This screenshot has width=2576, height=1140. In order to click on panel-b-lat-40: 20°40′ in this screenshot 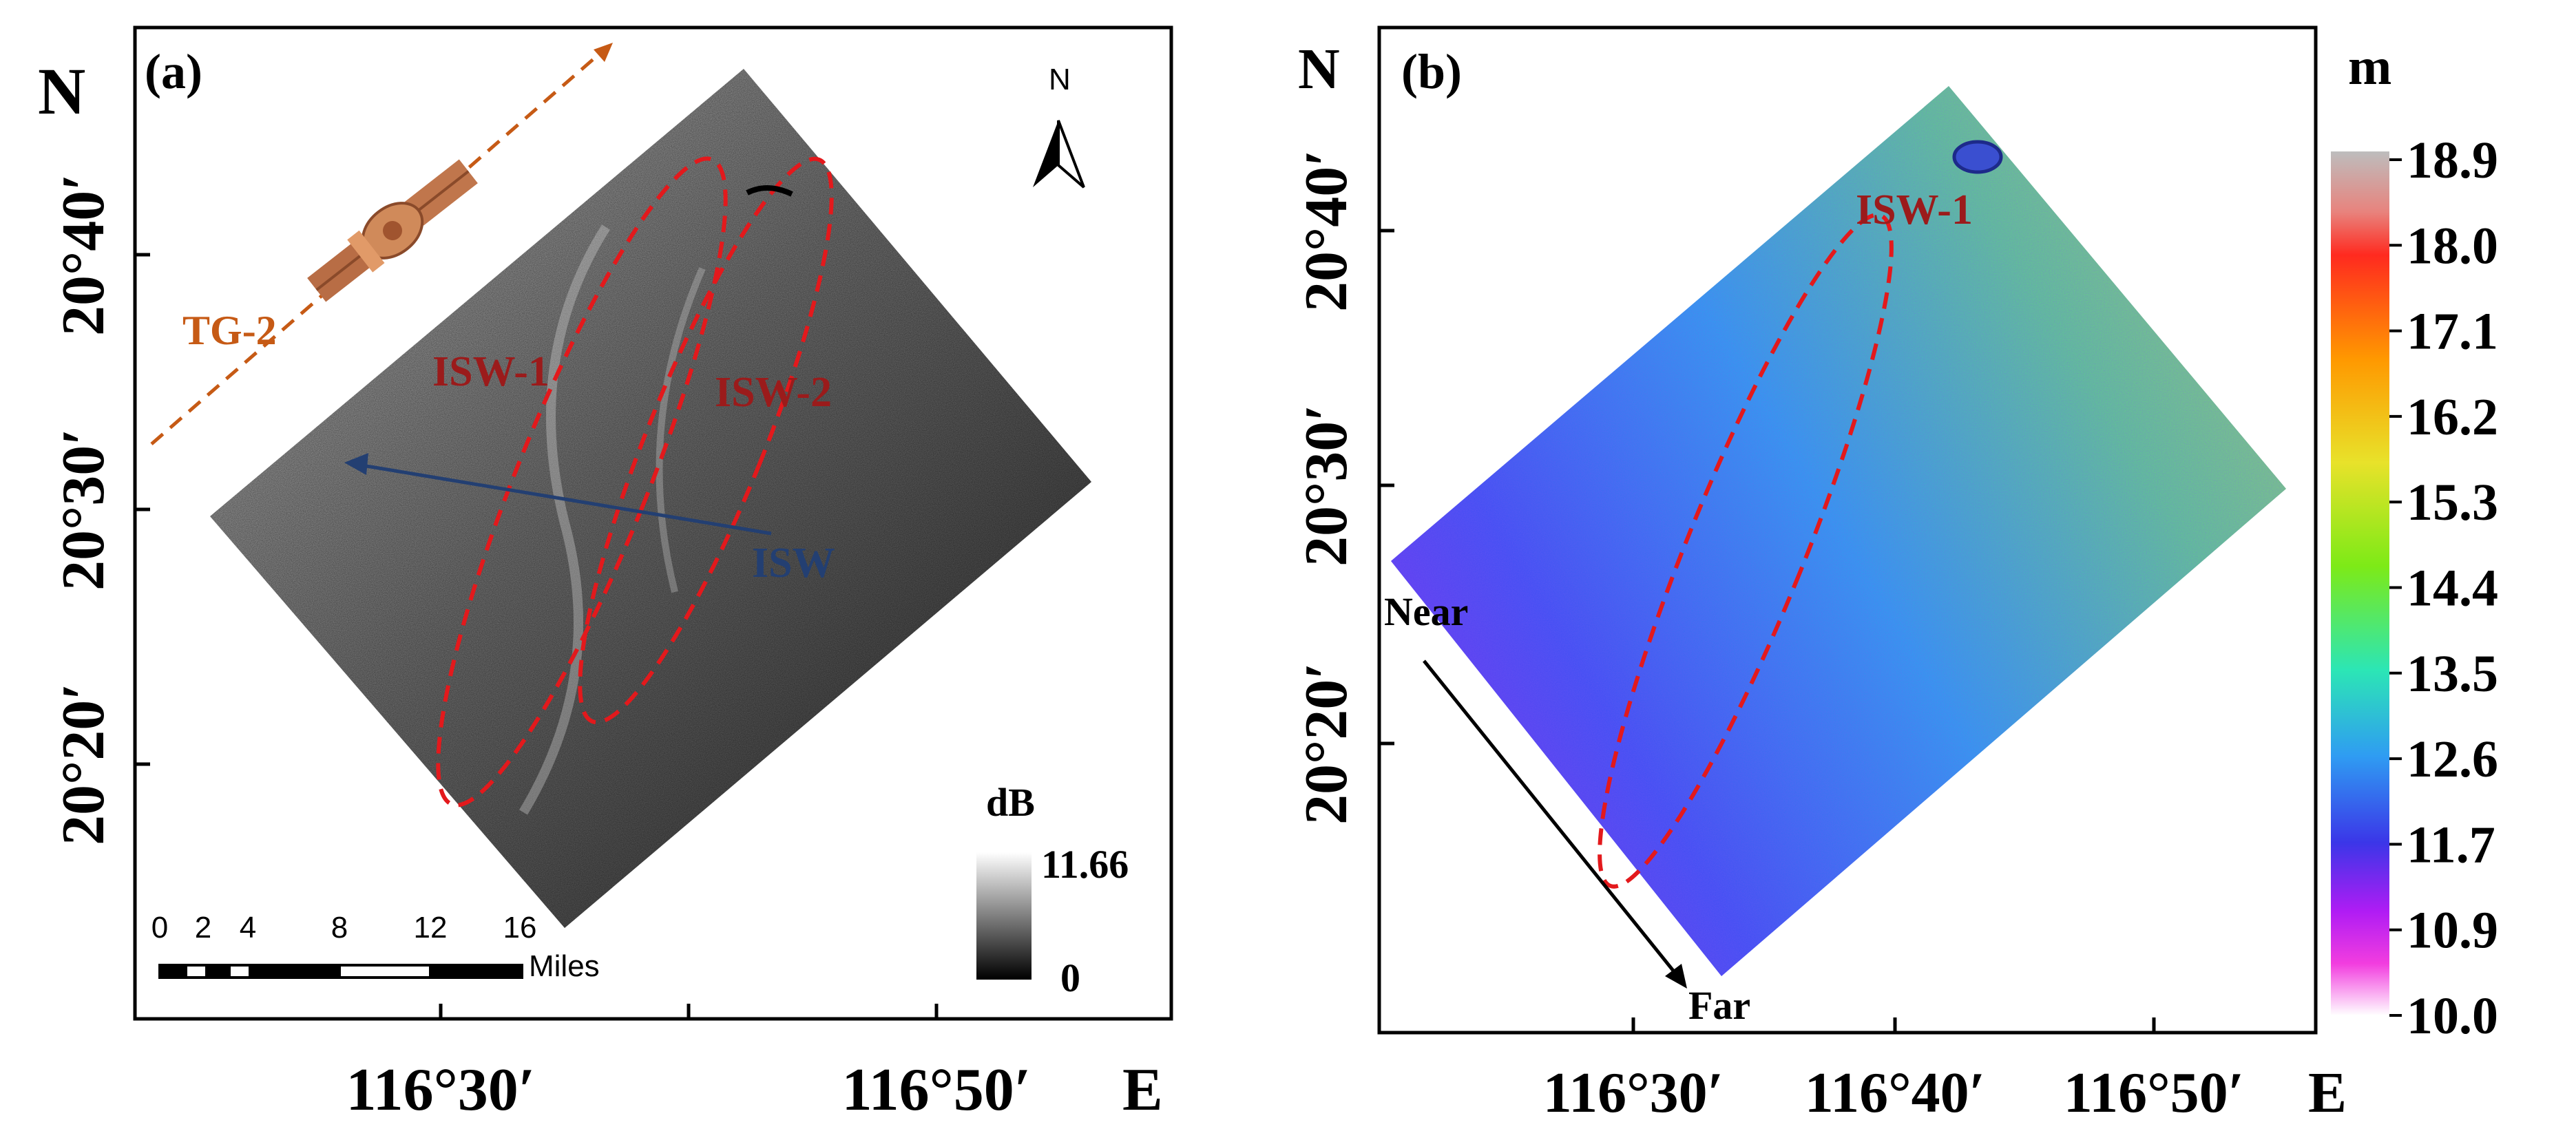, I will do `click(1326, 230)`.